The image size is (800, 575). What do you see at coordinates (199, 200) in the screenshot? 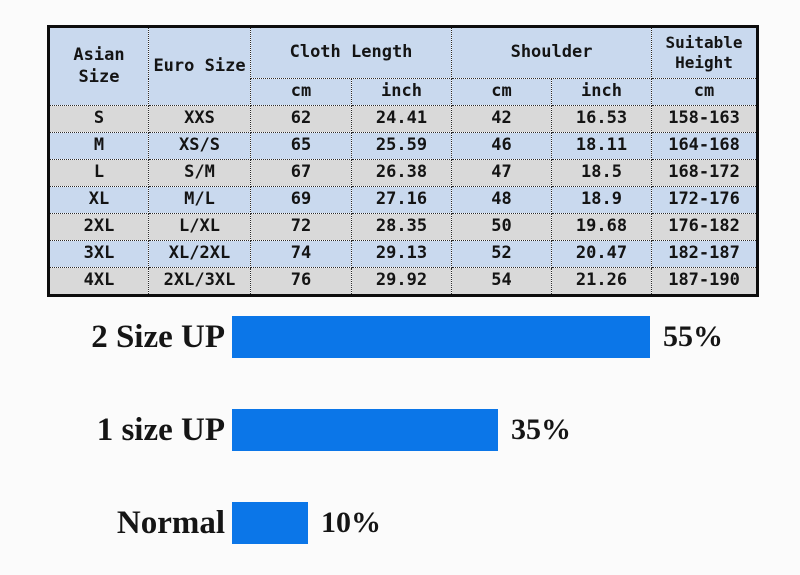
I see `table-cell: M/L` at bounding box center [199, 200].